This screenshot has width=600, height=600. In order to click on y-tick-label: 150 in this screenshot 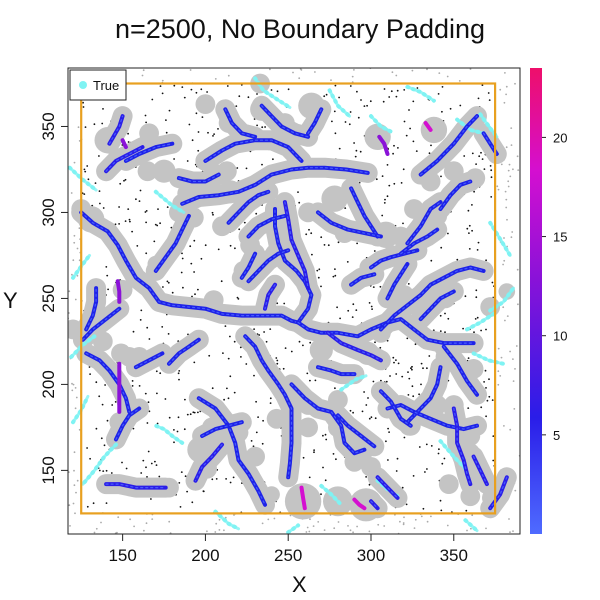, I will do `click(48, 470)`.